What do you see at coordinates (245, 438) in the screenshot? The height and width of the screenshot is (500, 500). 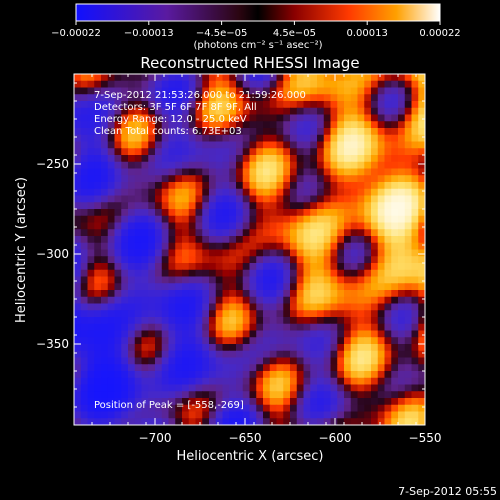 I see `x-tick-label: −650` at bounding box center [245, 438].